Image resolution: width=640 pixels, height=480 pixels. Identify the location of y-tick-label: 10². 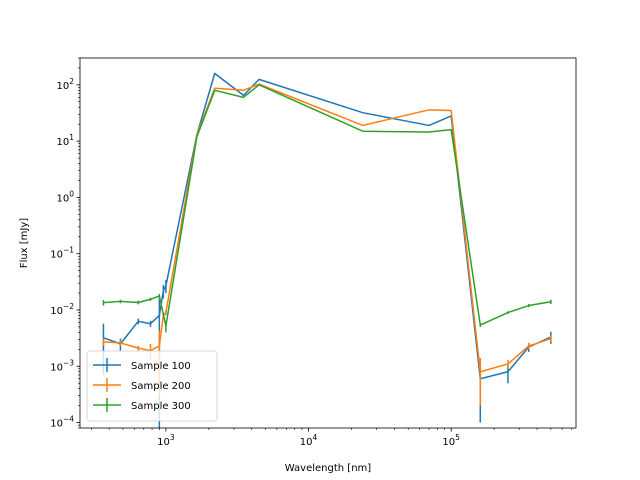
(65, 84).